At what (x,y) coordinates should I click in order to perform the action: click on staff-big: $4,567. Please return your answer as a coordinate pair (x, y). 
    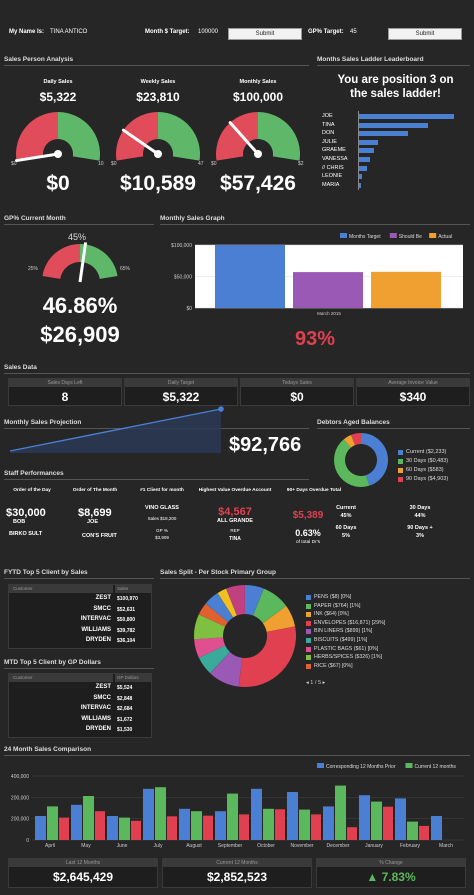
    Looking at the image, I should click on (235, 512).